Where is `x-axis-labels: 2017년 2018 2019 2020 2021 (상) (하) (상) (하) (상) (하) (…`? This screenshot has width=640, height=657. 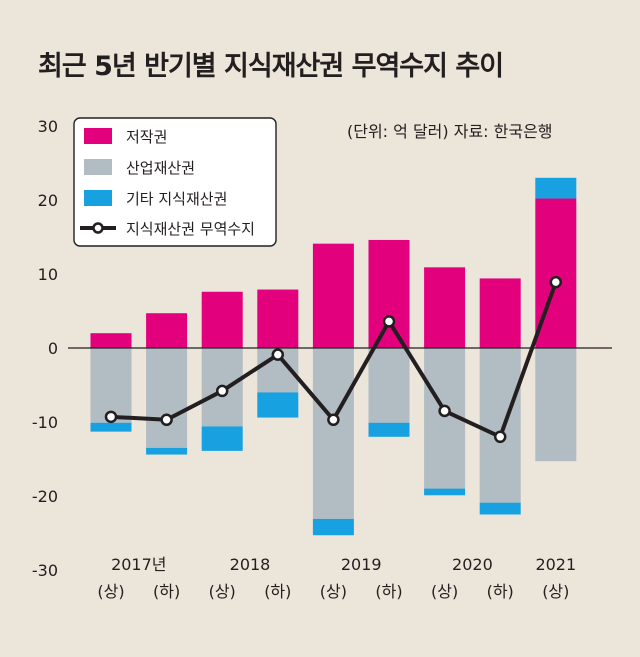
x-axis-labels: 2017년 2018 2019 2020 2021 (상) (하) (상) (하) (상) (하) (… is located at coordinates (336, 578).